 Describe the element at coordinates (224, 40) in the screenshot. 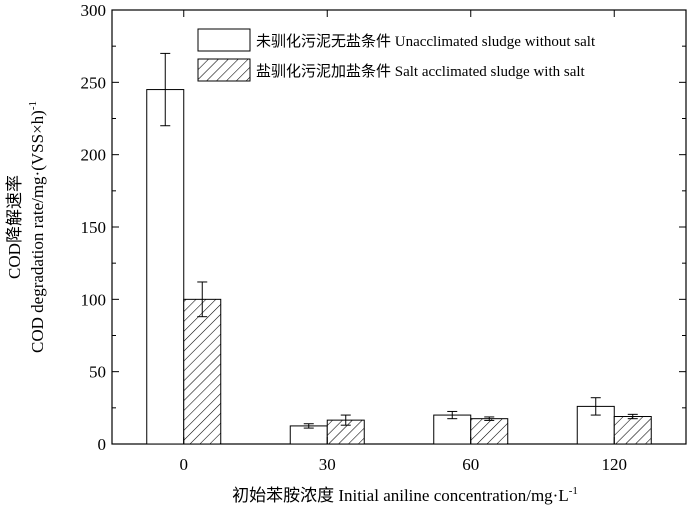

I see `legend-swatch-open` at that location.